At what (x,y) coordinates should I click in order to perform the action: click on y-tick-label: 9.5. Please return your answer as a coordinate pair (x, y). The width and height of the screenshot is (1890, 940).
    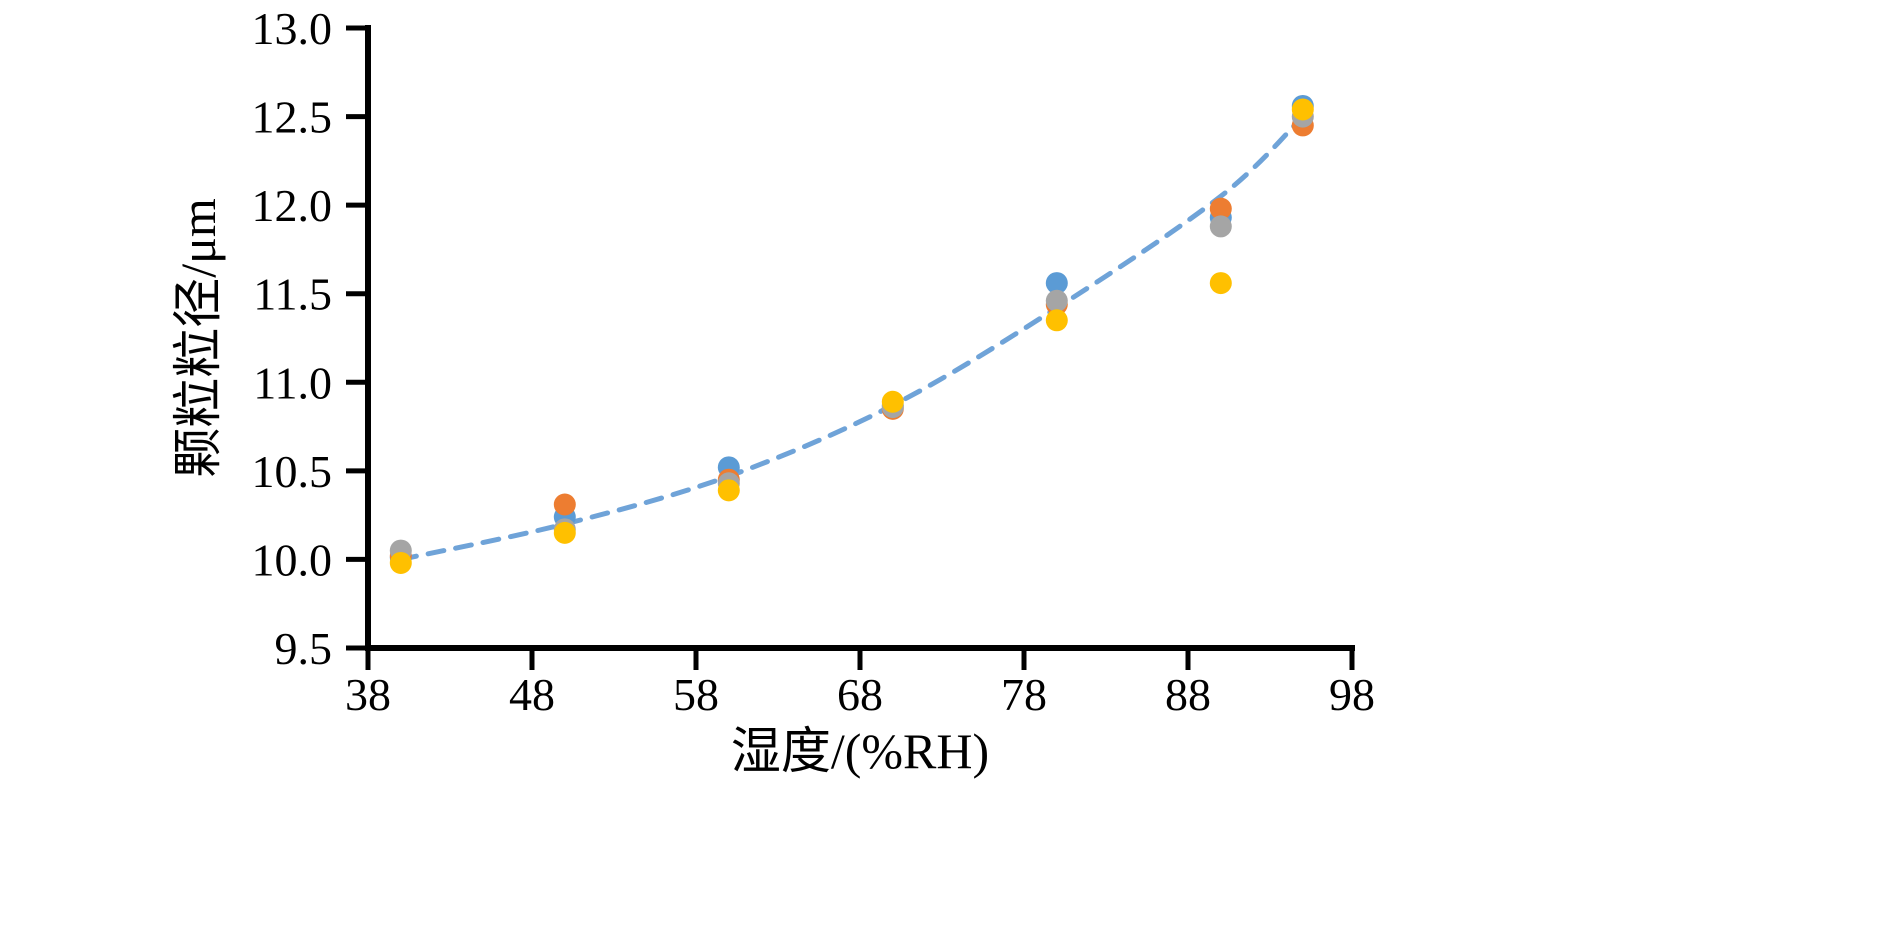
    Looking at the image, I should click on (304, 648).